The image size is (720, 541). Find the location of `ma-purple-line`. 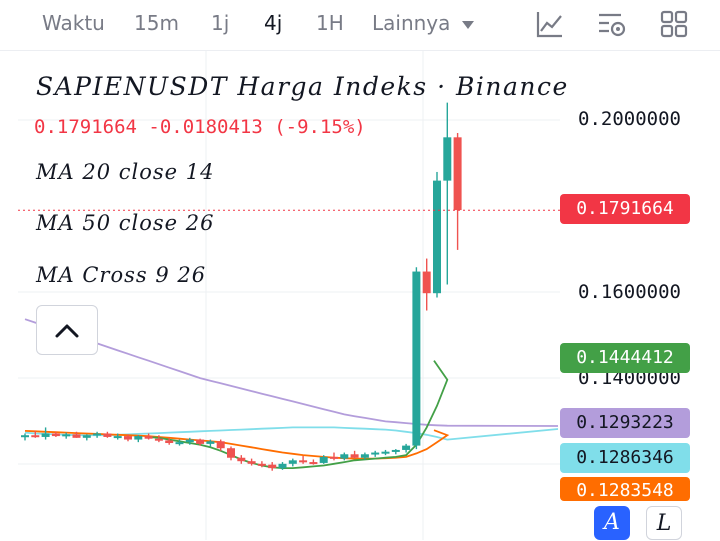

ma-purple-line is located at coordinates (291, 372).